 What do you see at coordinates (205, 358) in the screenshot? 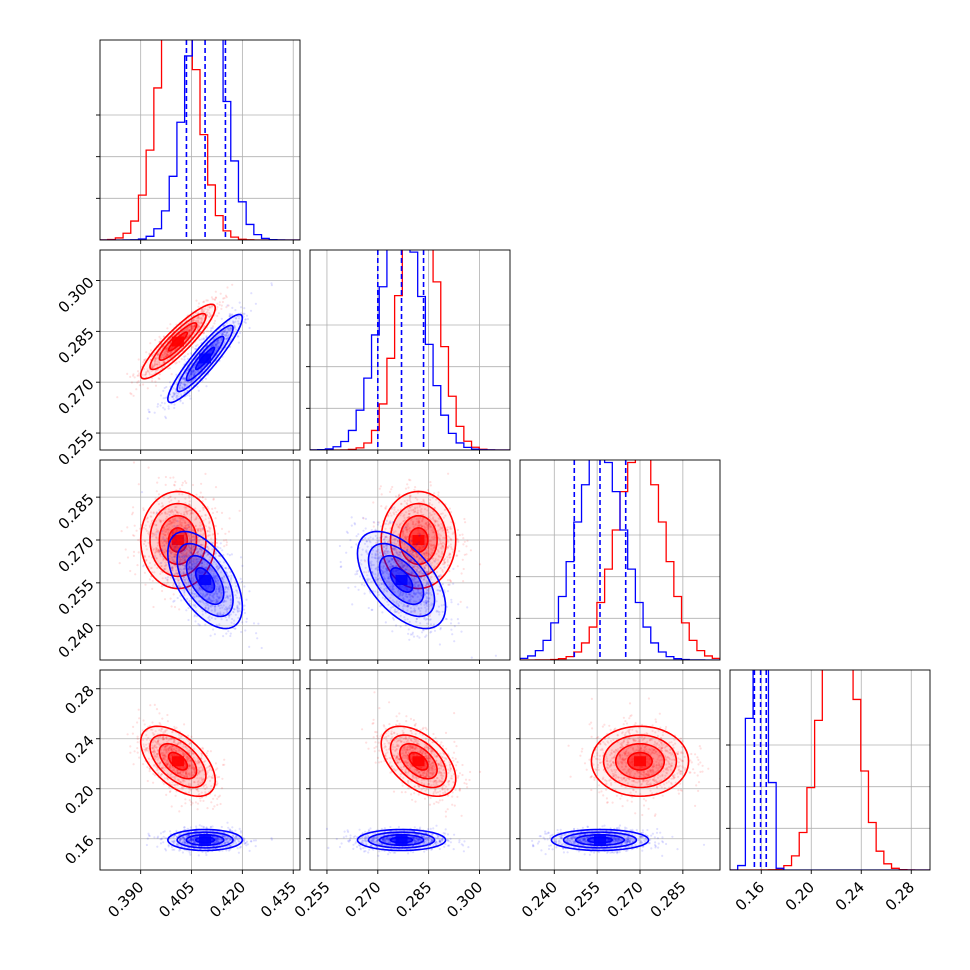
I see `contour-blue` at bounding box center [205, 358].